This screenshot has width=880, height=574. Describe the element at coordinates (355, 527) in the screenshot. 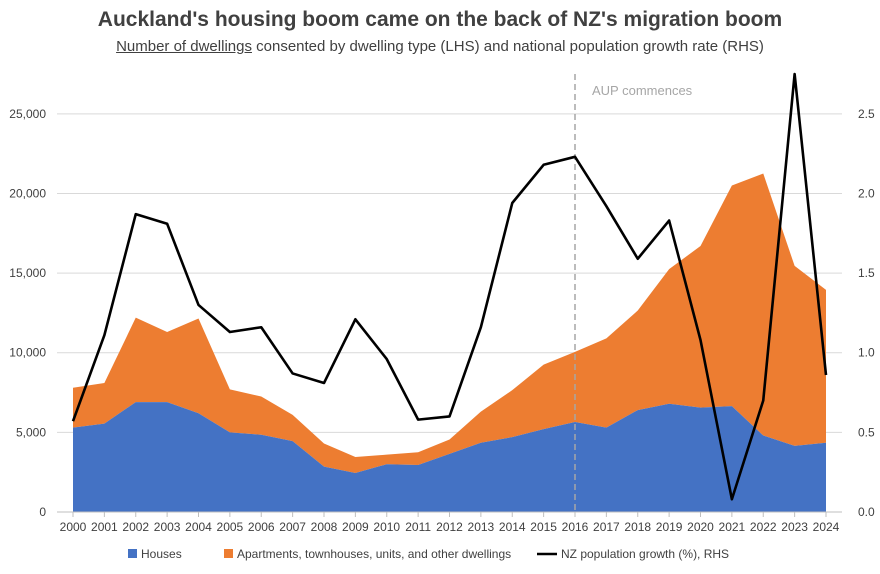

I see `x-tick-label: 2009` at that location.